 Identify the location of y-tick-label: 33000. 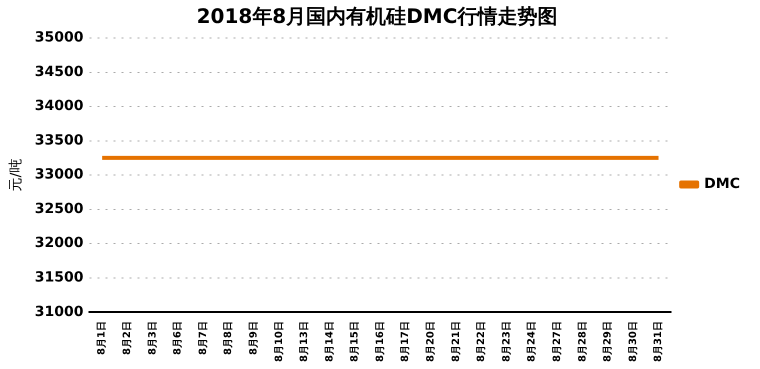
(59, 174).